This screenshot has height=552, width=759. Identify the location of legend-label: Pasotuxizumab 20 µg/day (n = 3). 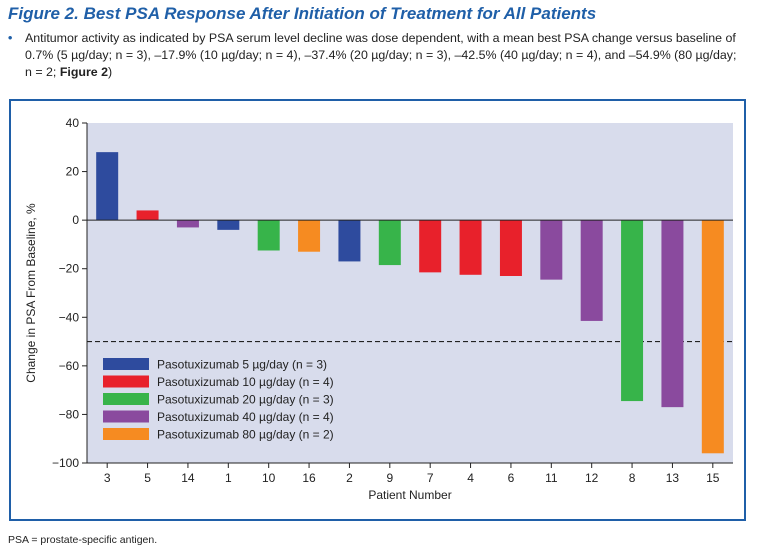
(245, 400).